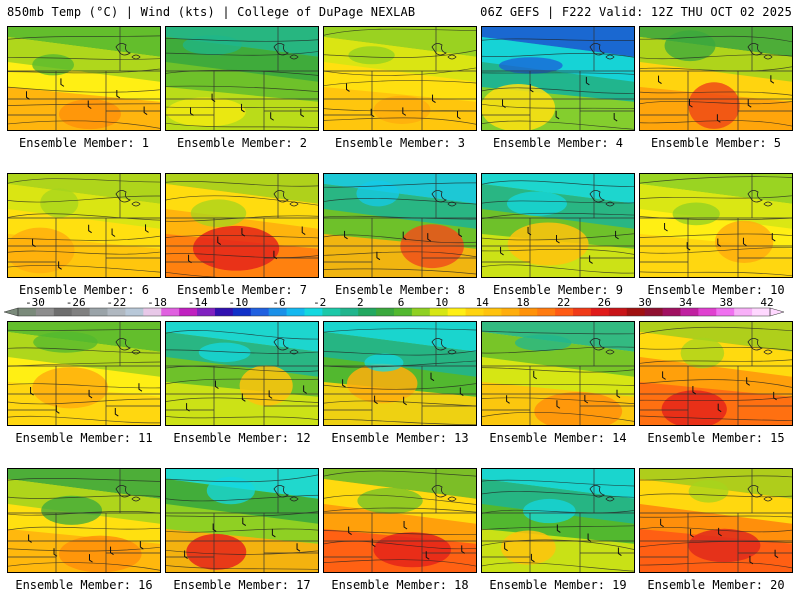  Describe the element at coordinates (242, 438) in the screenshot. I see `ensemble-member-label: Ensemble Member: 12` at that location.